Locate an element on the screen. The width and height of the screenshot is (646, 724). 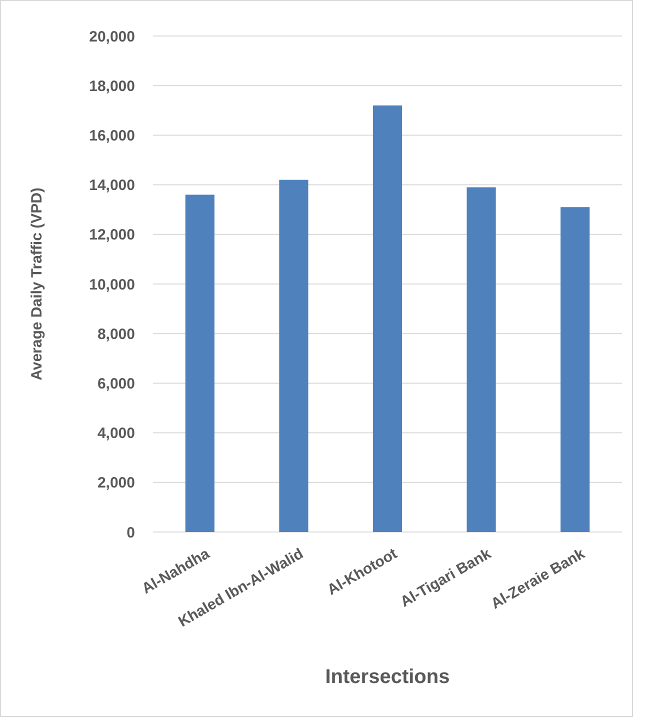
y-tick-label: 2,000 is located at coordinates (116, 483).